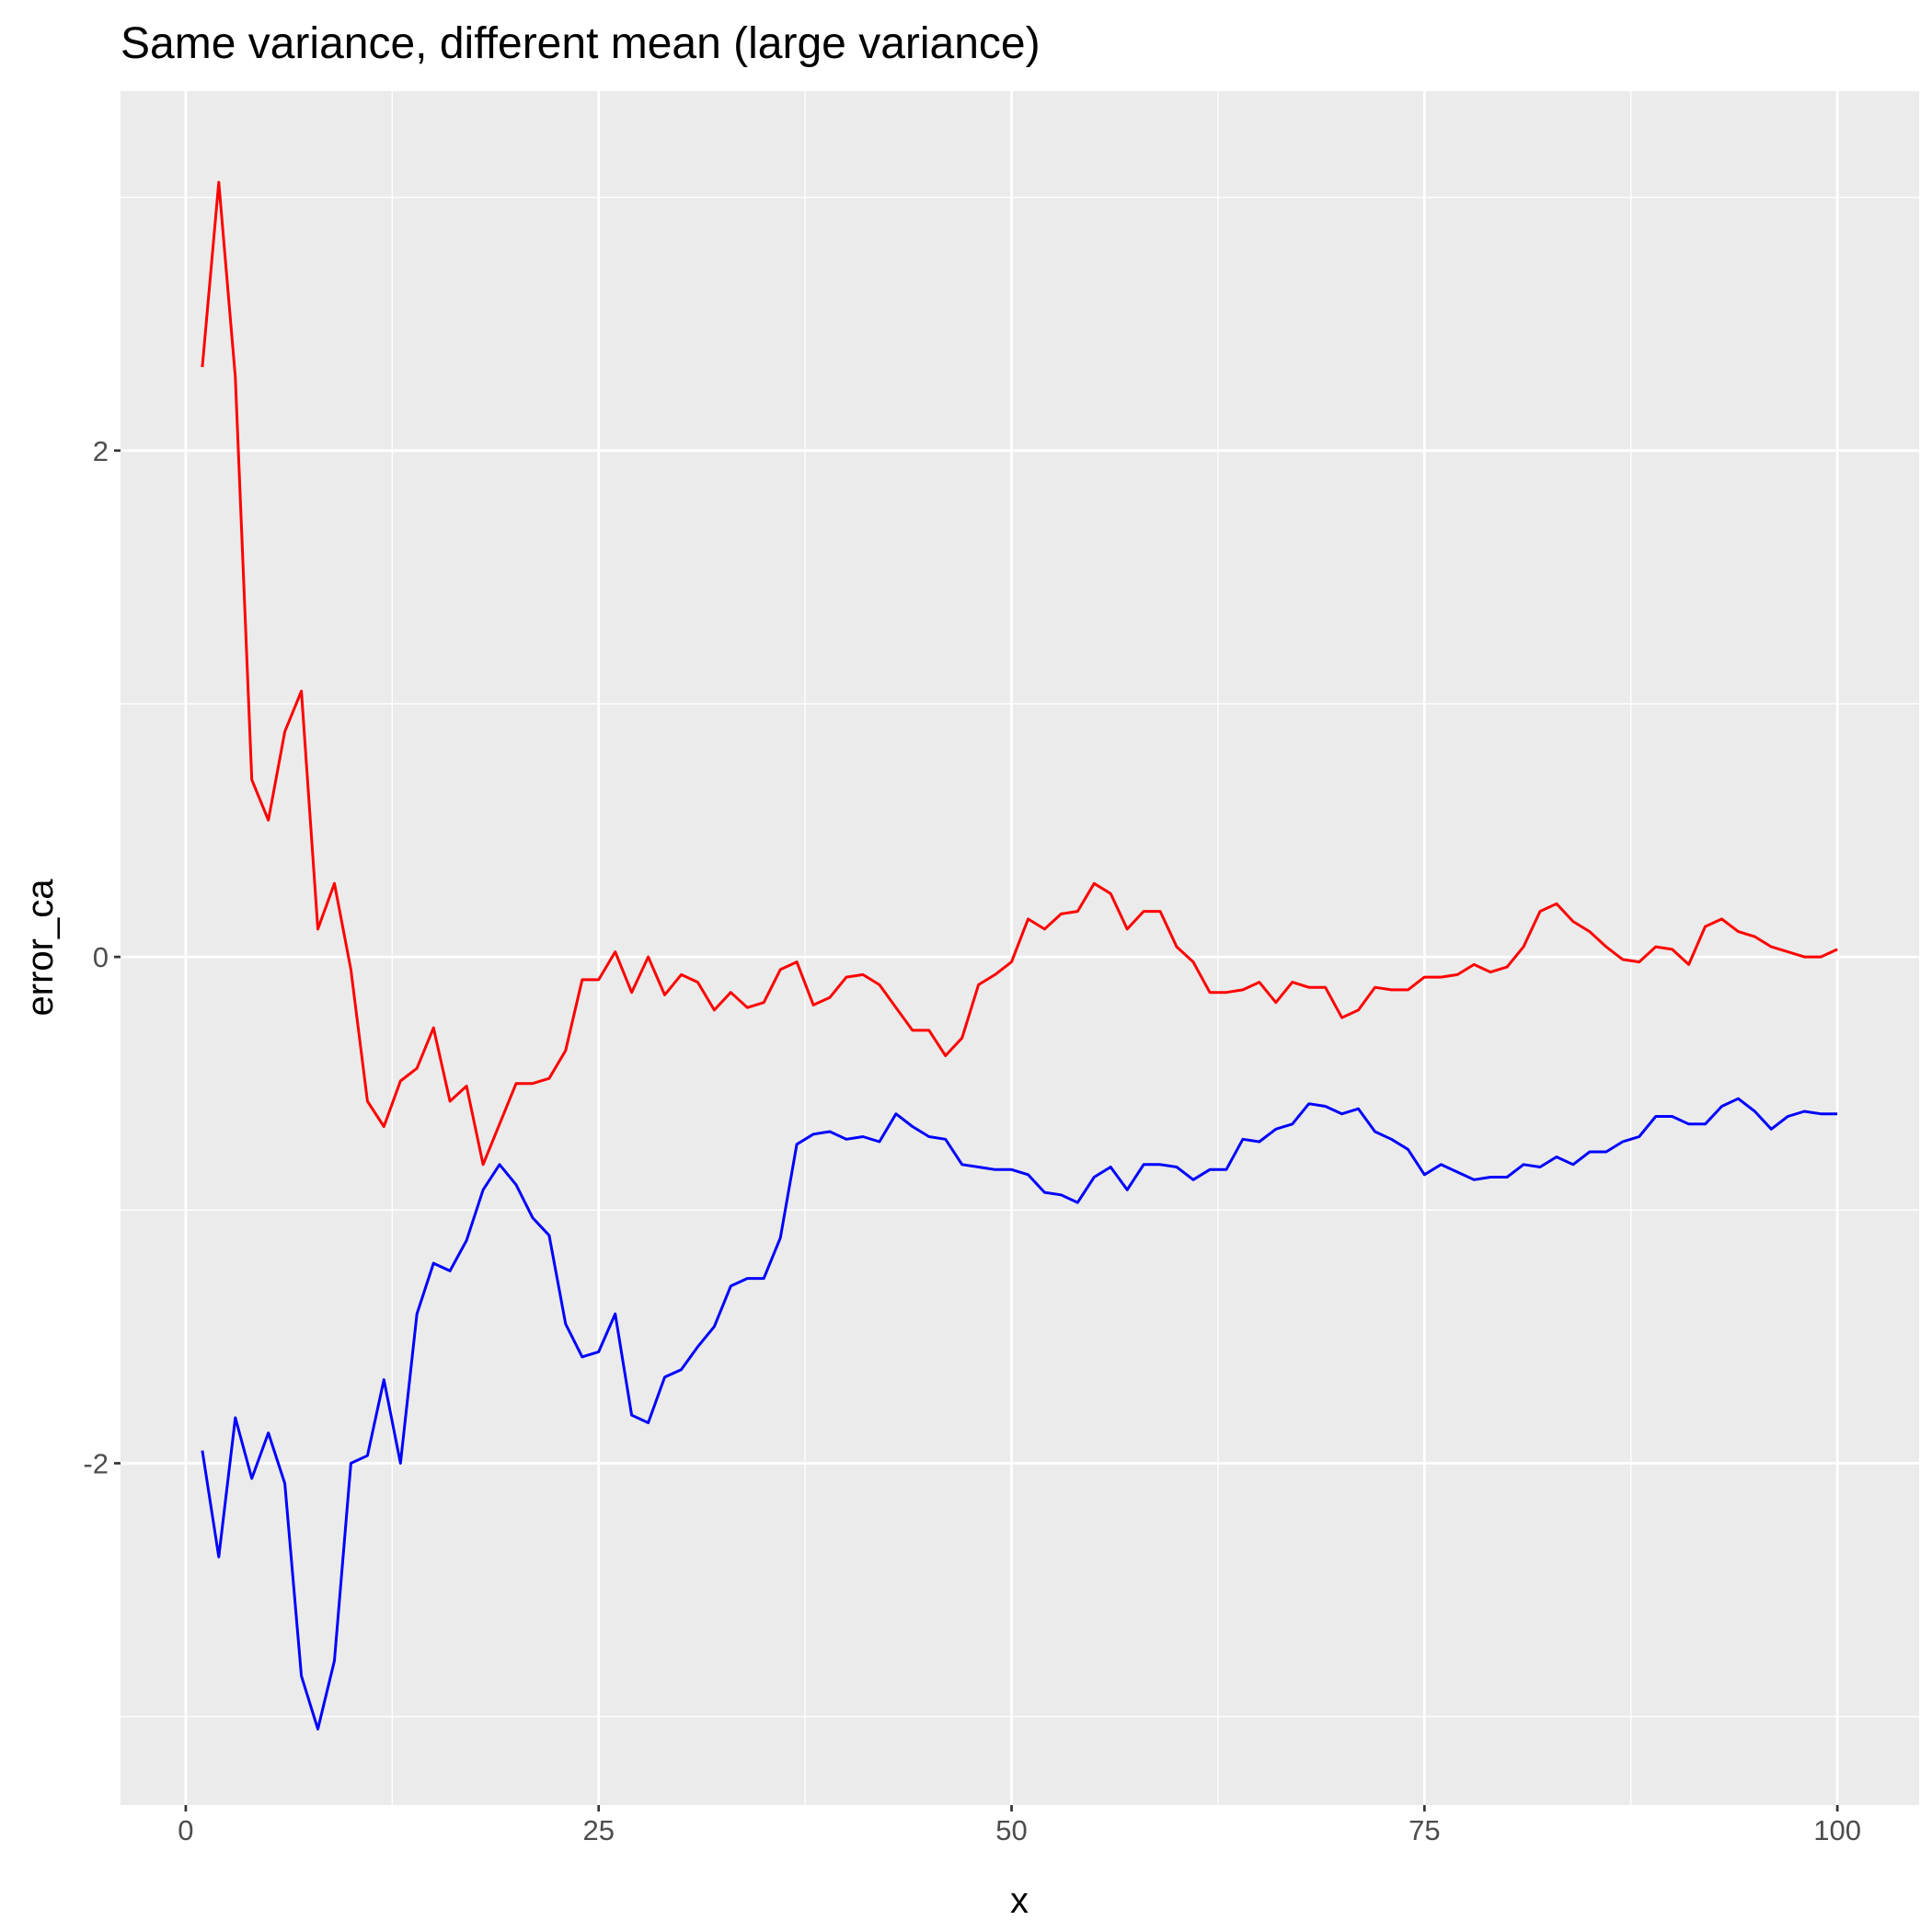 The image size is (1932, 1932). I want to click on x-axis-tick-labels: 0 25 50 75 100, so click(1020, 1830).